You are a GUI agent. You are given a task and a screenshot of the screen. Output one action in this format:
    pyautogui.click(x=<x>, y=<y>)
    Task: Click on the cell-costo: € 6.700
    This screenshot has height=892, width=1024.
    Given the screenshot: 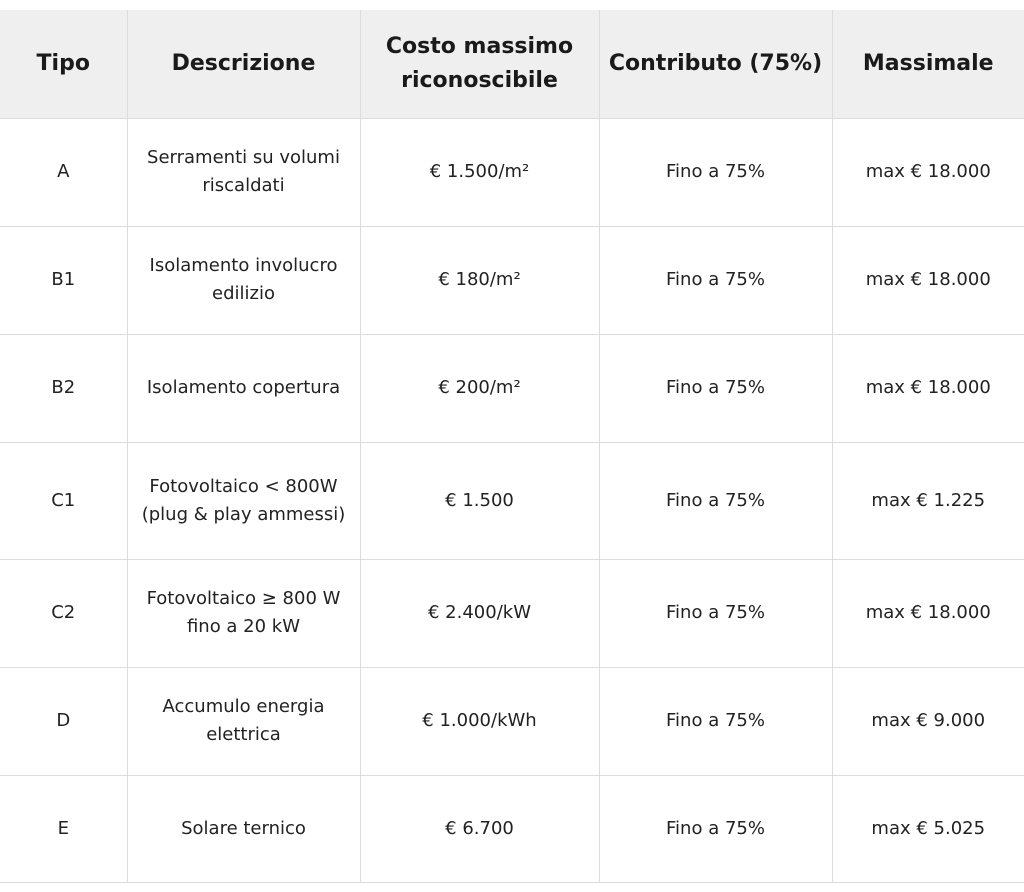 What is the action you would take?
    pyautogui.click(x=479, y=828)
    